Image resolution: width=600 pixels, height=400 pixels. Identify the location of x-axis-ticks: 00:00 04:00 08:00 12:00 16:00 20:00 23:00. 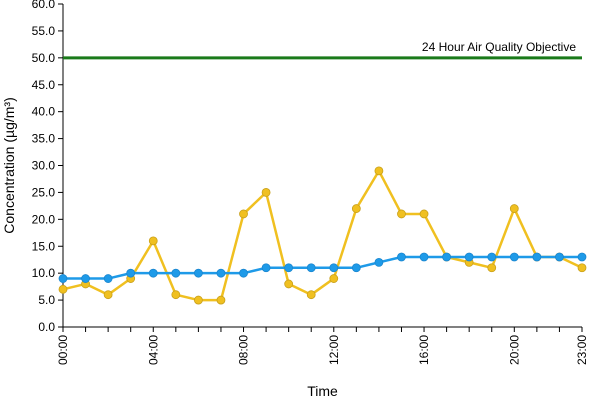
(322, 346).